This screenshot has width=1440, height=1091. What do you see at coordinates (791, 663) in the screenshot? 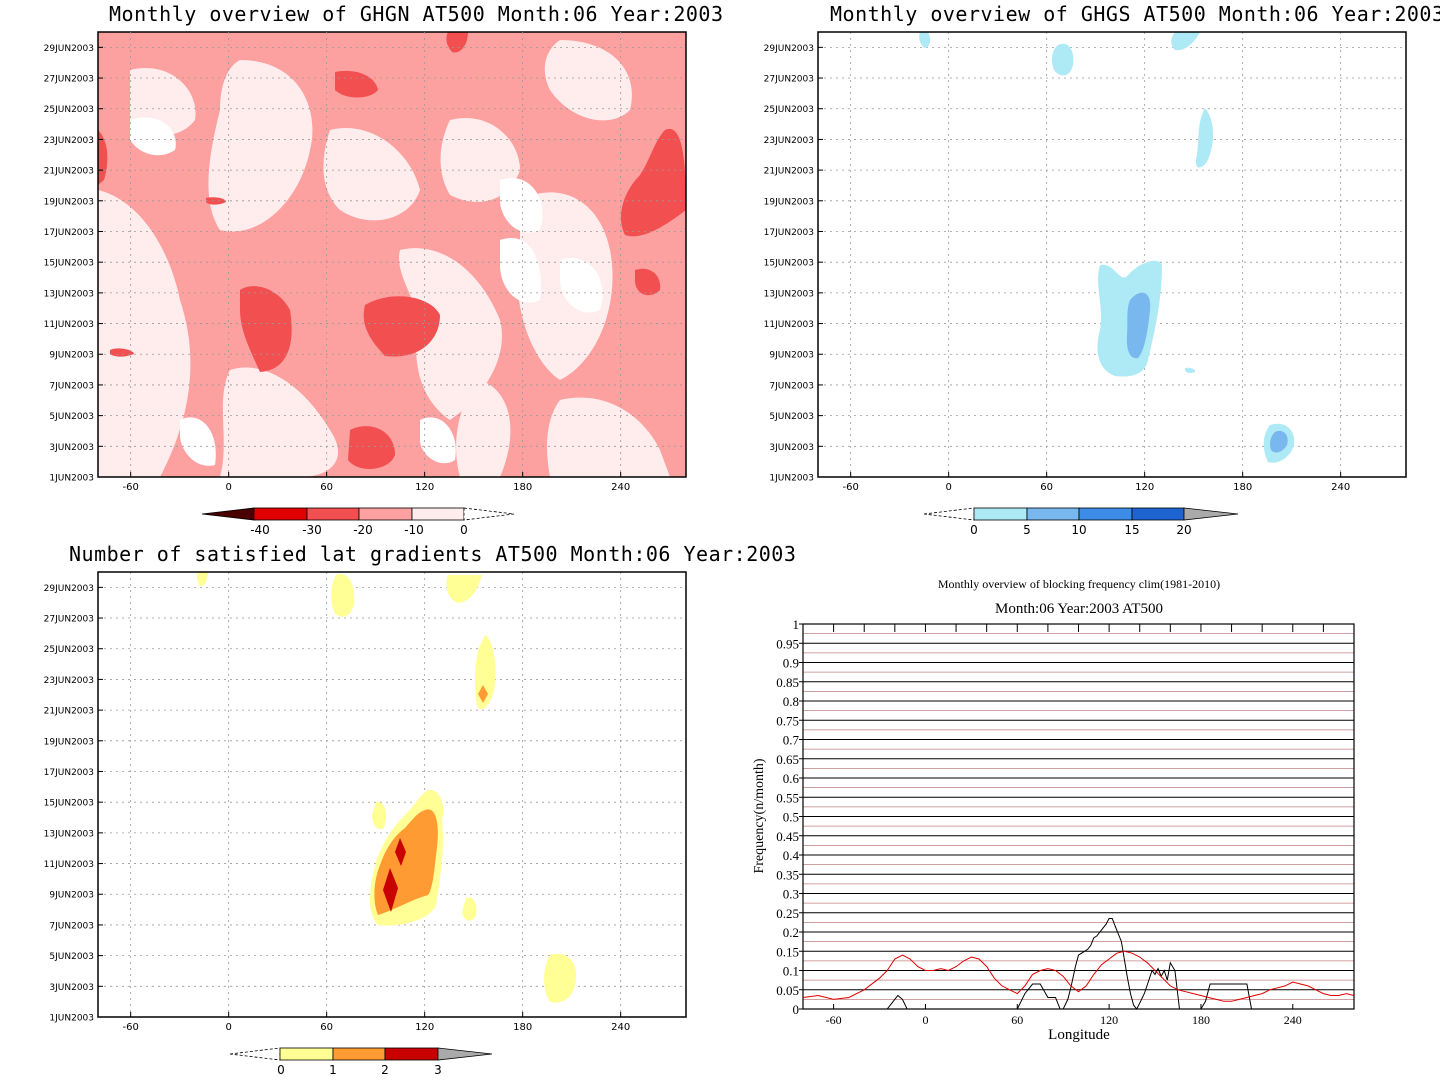
I see `y-tick-label: 0.9` at bounding box center [791, 663].